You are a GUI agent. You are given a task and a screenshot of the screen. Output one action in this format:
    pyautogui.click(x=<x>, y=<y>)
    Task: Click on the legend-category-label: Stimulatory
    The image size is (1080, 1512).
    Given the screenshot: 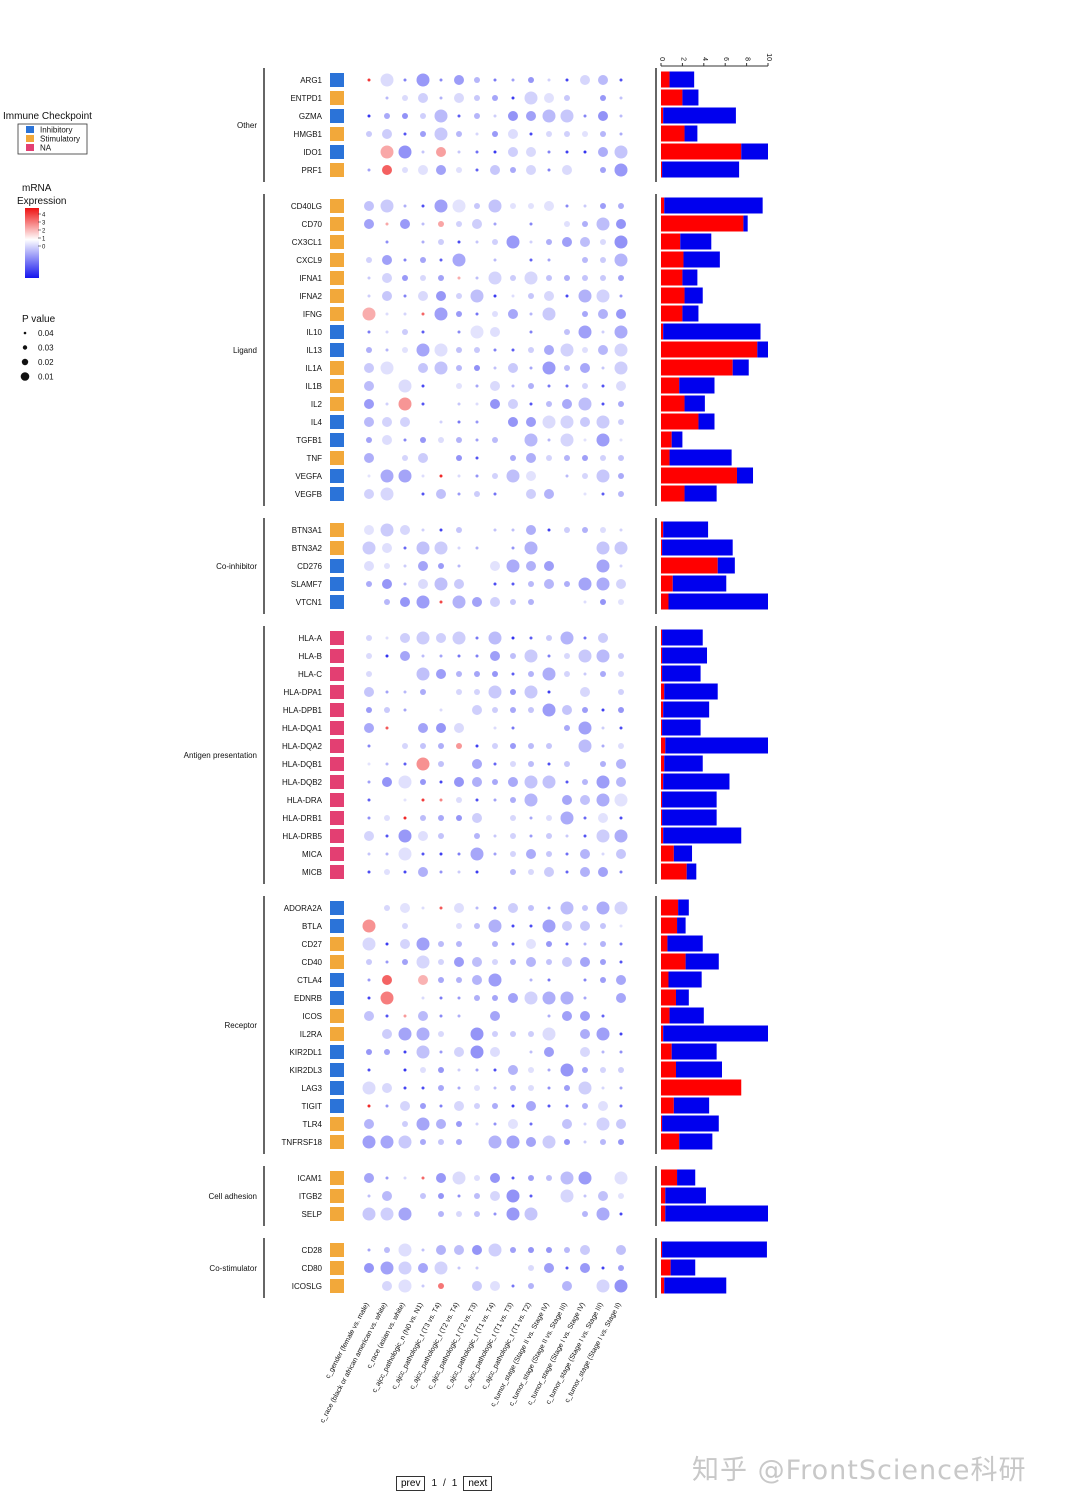 What is the action you would take?
    pyautogui.click(x=60, y=139)
    